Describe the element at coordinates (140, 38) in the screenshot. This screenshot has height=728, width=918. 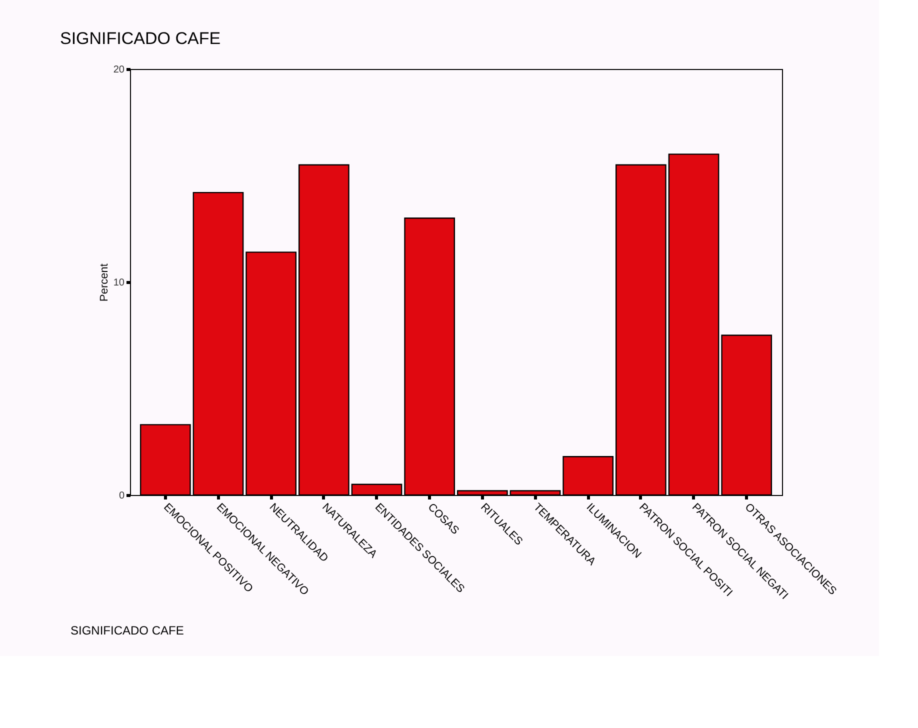
I see `chart-title: SIGNIFICADO CAFE` at that location.